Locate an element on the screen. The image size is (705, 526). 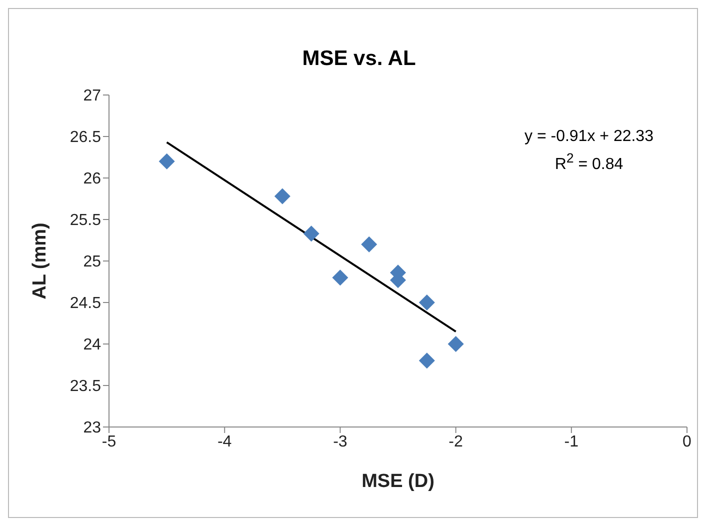
x-tick-label: -1 is located at coordinates (571, 441).